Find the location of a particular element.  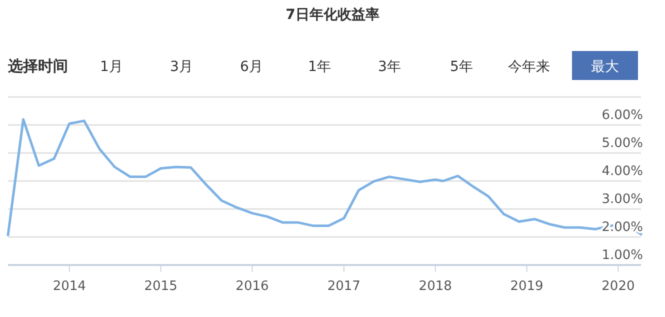

chart-title: 7日年化收益率 is located at coordinates (333, 14).